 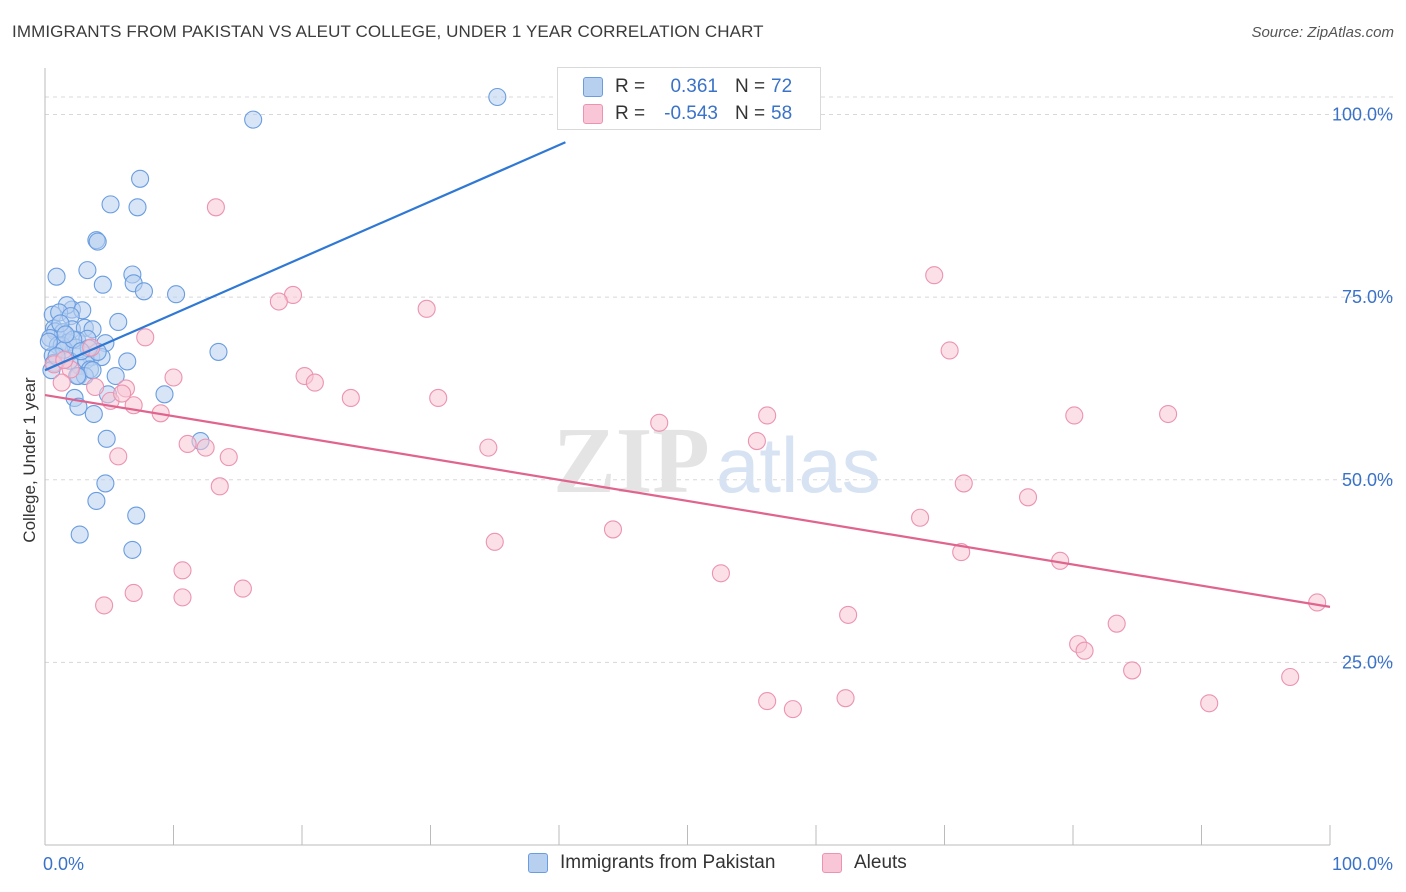 I want to click on legend-n-value: 72, so click(x=782, y=86).